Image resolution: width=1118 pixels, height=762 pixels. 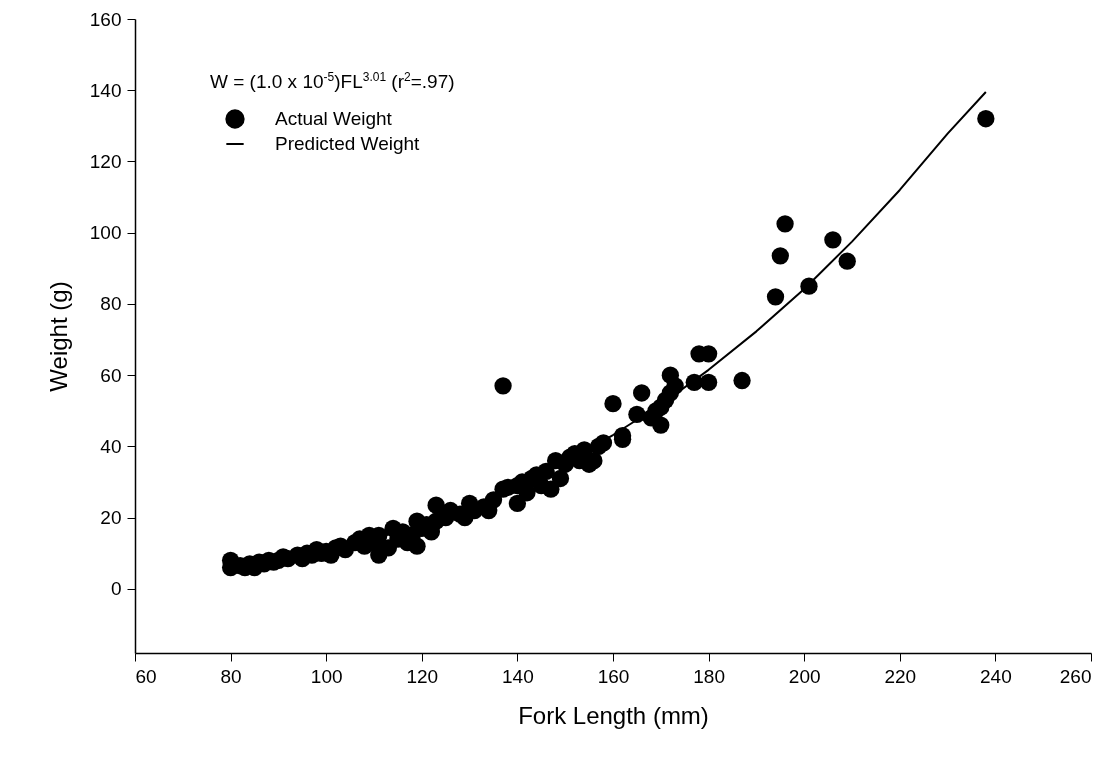 What do you see at coordinates (105, 90) in the screenshot?
I see `y-tick-label: 140` at bounding box center [105, 90].